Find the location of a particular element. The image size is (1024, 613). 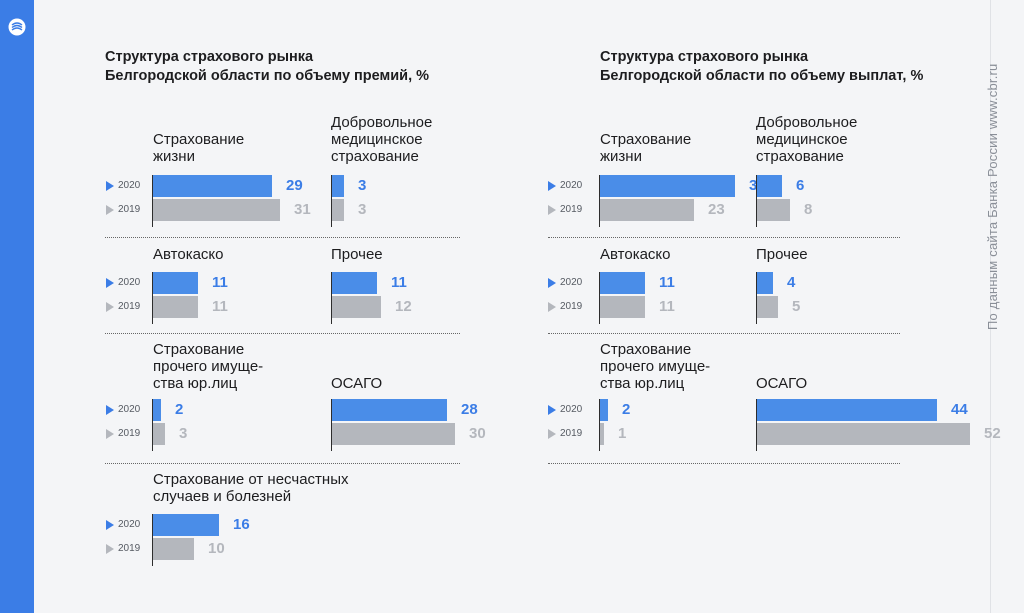

cbr-logo-icon is located at coordinates (17, 27).